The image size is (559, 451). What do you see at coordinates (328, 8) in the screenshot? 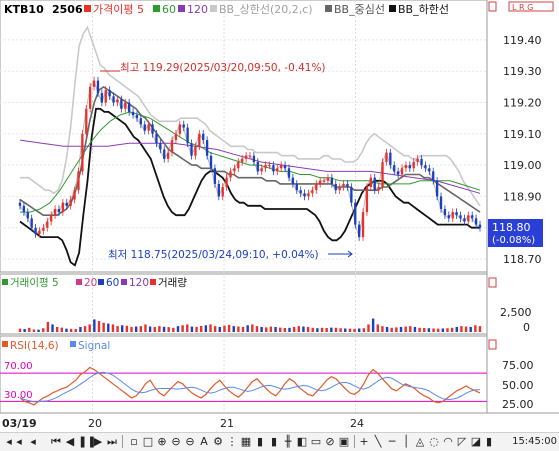
I see `legend-bb-mid-swatch` at bounding box center [328, 8].